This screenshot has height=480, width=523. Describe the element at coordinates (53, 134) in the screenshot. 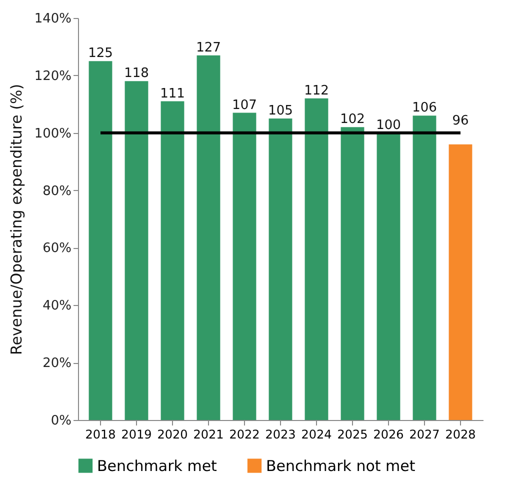

I see `y-tick-label: 100%` at that location.